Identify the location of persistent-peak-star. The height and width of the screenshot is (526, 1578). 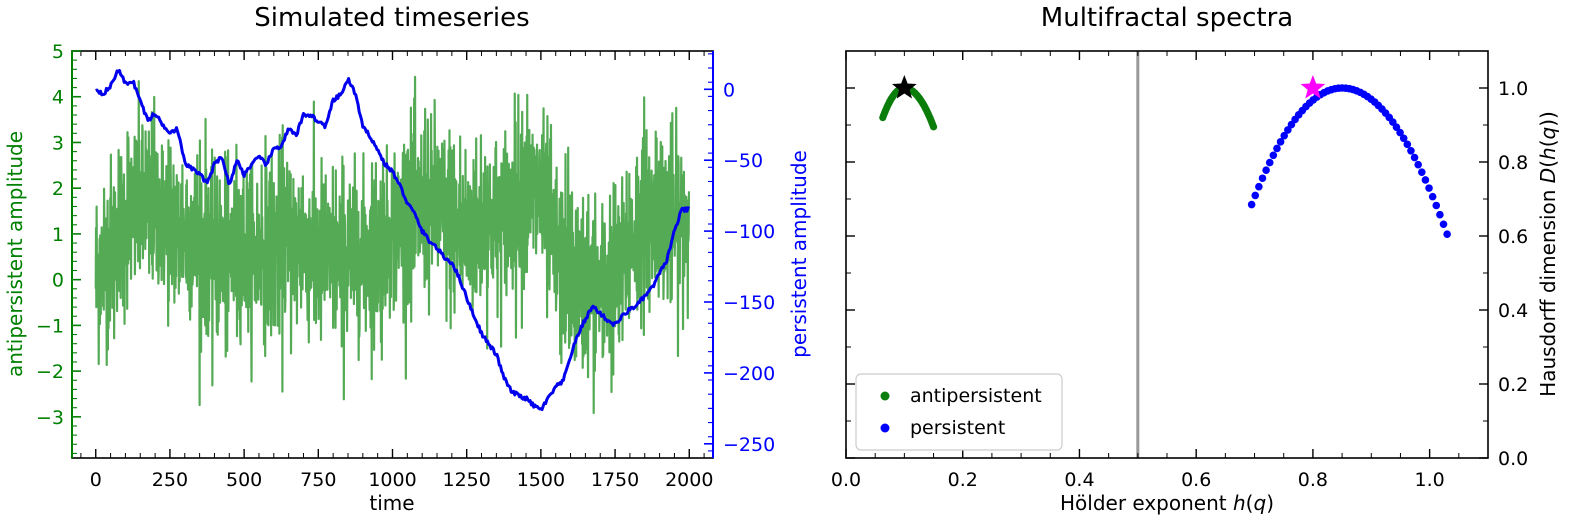
(1313, 87).